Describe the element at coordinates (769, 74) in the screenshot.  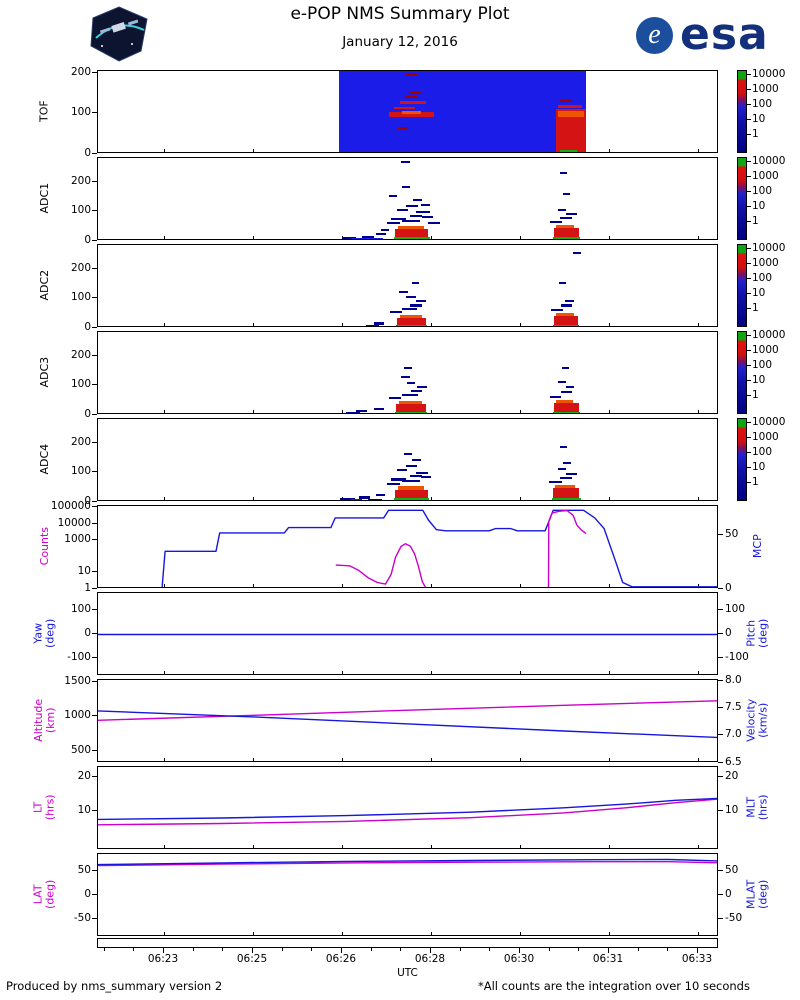
I see `colorbar-tick-label: 10000` at that location.